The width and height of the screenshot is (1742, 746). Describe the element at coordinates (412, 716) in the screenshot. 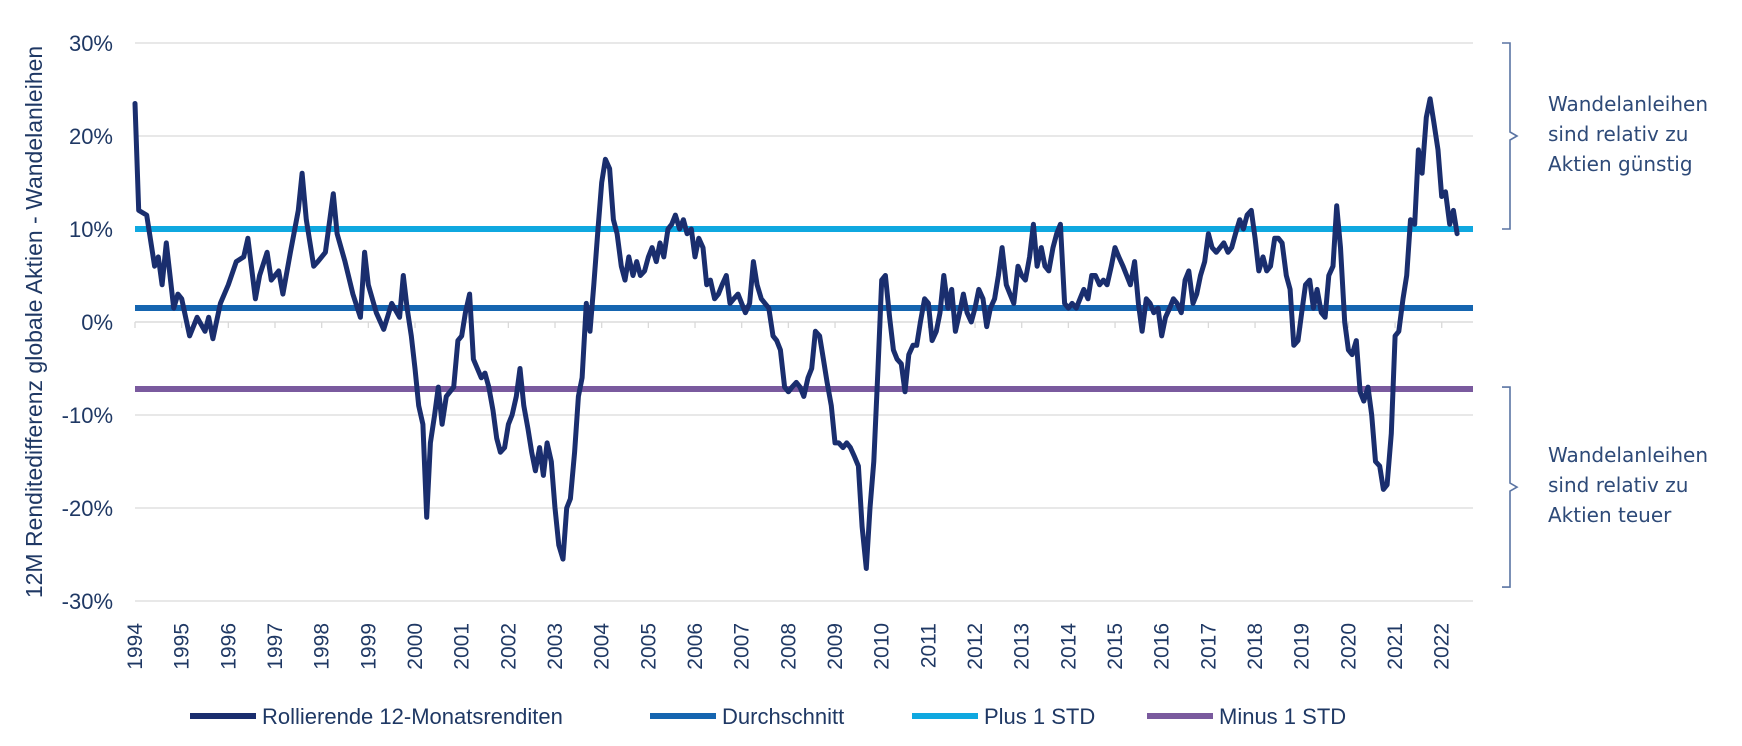

I see `legend-label: Rollierende 12-Monatsrenditen` at that location.